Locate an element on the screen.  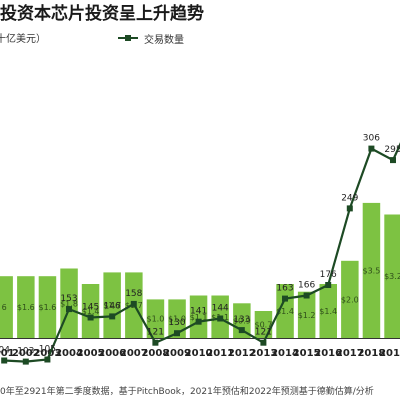
line-label-2009: 130 is located at coordinates (176, 323).